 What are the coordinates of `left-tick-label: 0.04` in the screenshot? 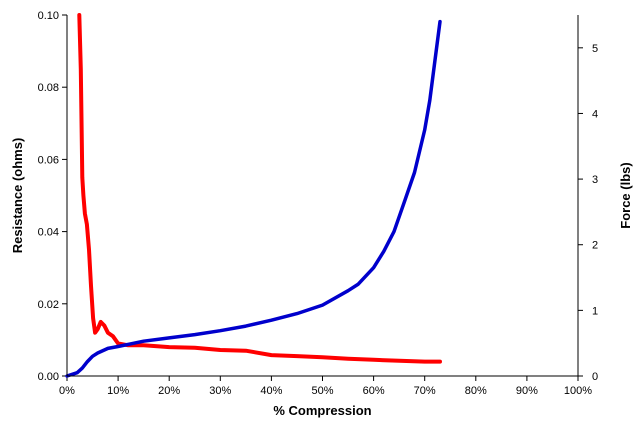 It's located at (48, 233).